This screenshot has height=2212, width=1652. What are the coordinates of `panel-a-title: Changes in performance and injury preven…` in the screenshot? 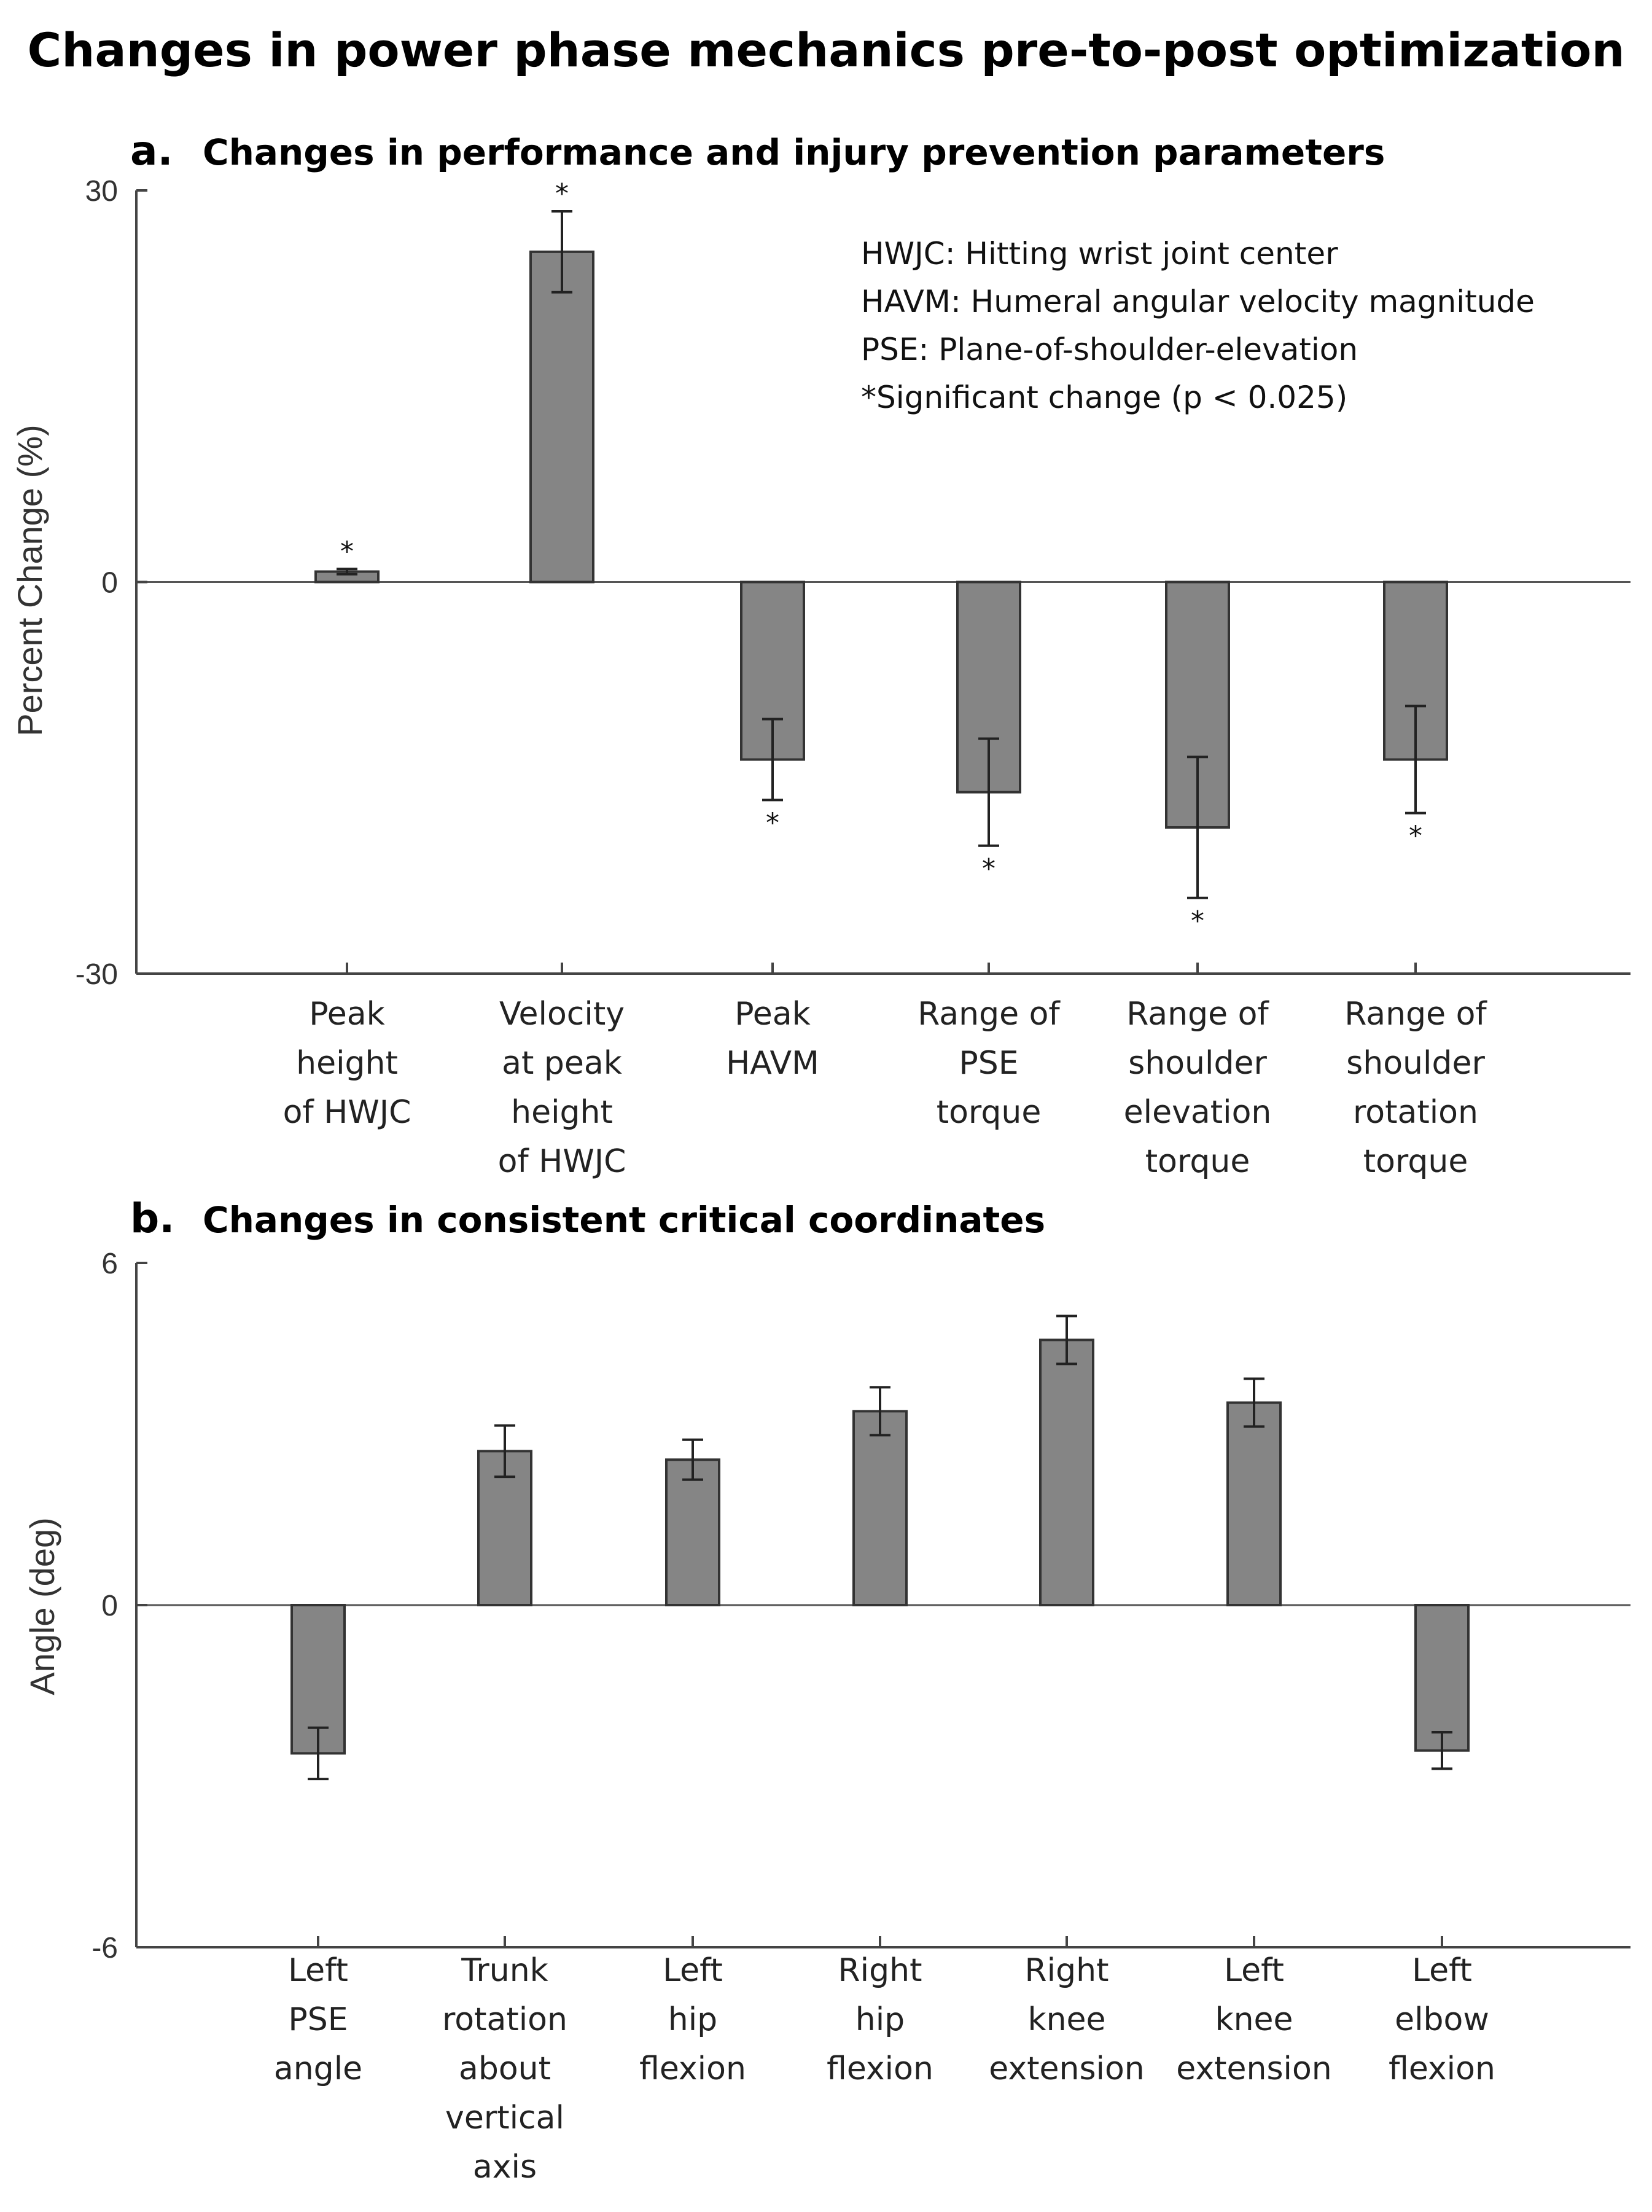 It's located at (794, 152).